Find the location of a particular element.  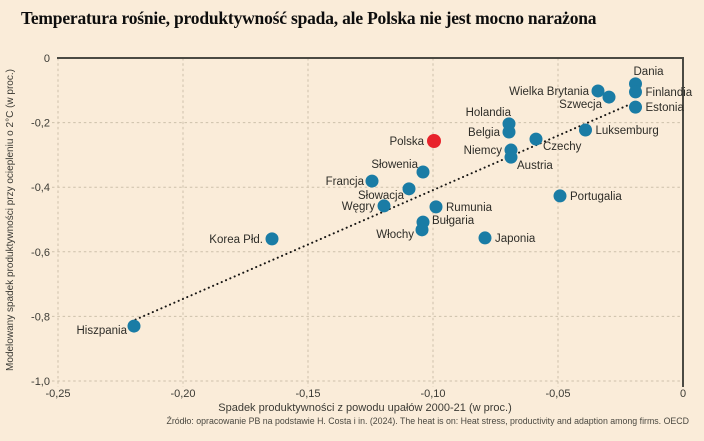

y-tick-label: -0,2 is located at coordinates (40, 124).